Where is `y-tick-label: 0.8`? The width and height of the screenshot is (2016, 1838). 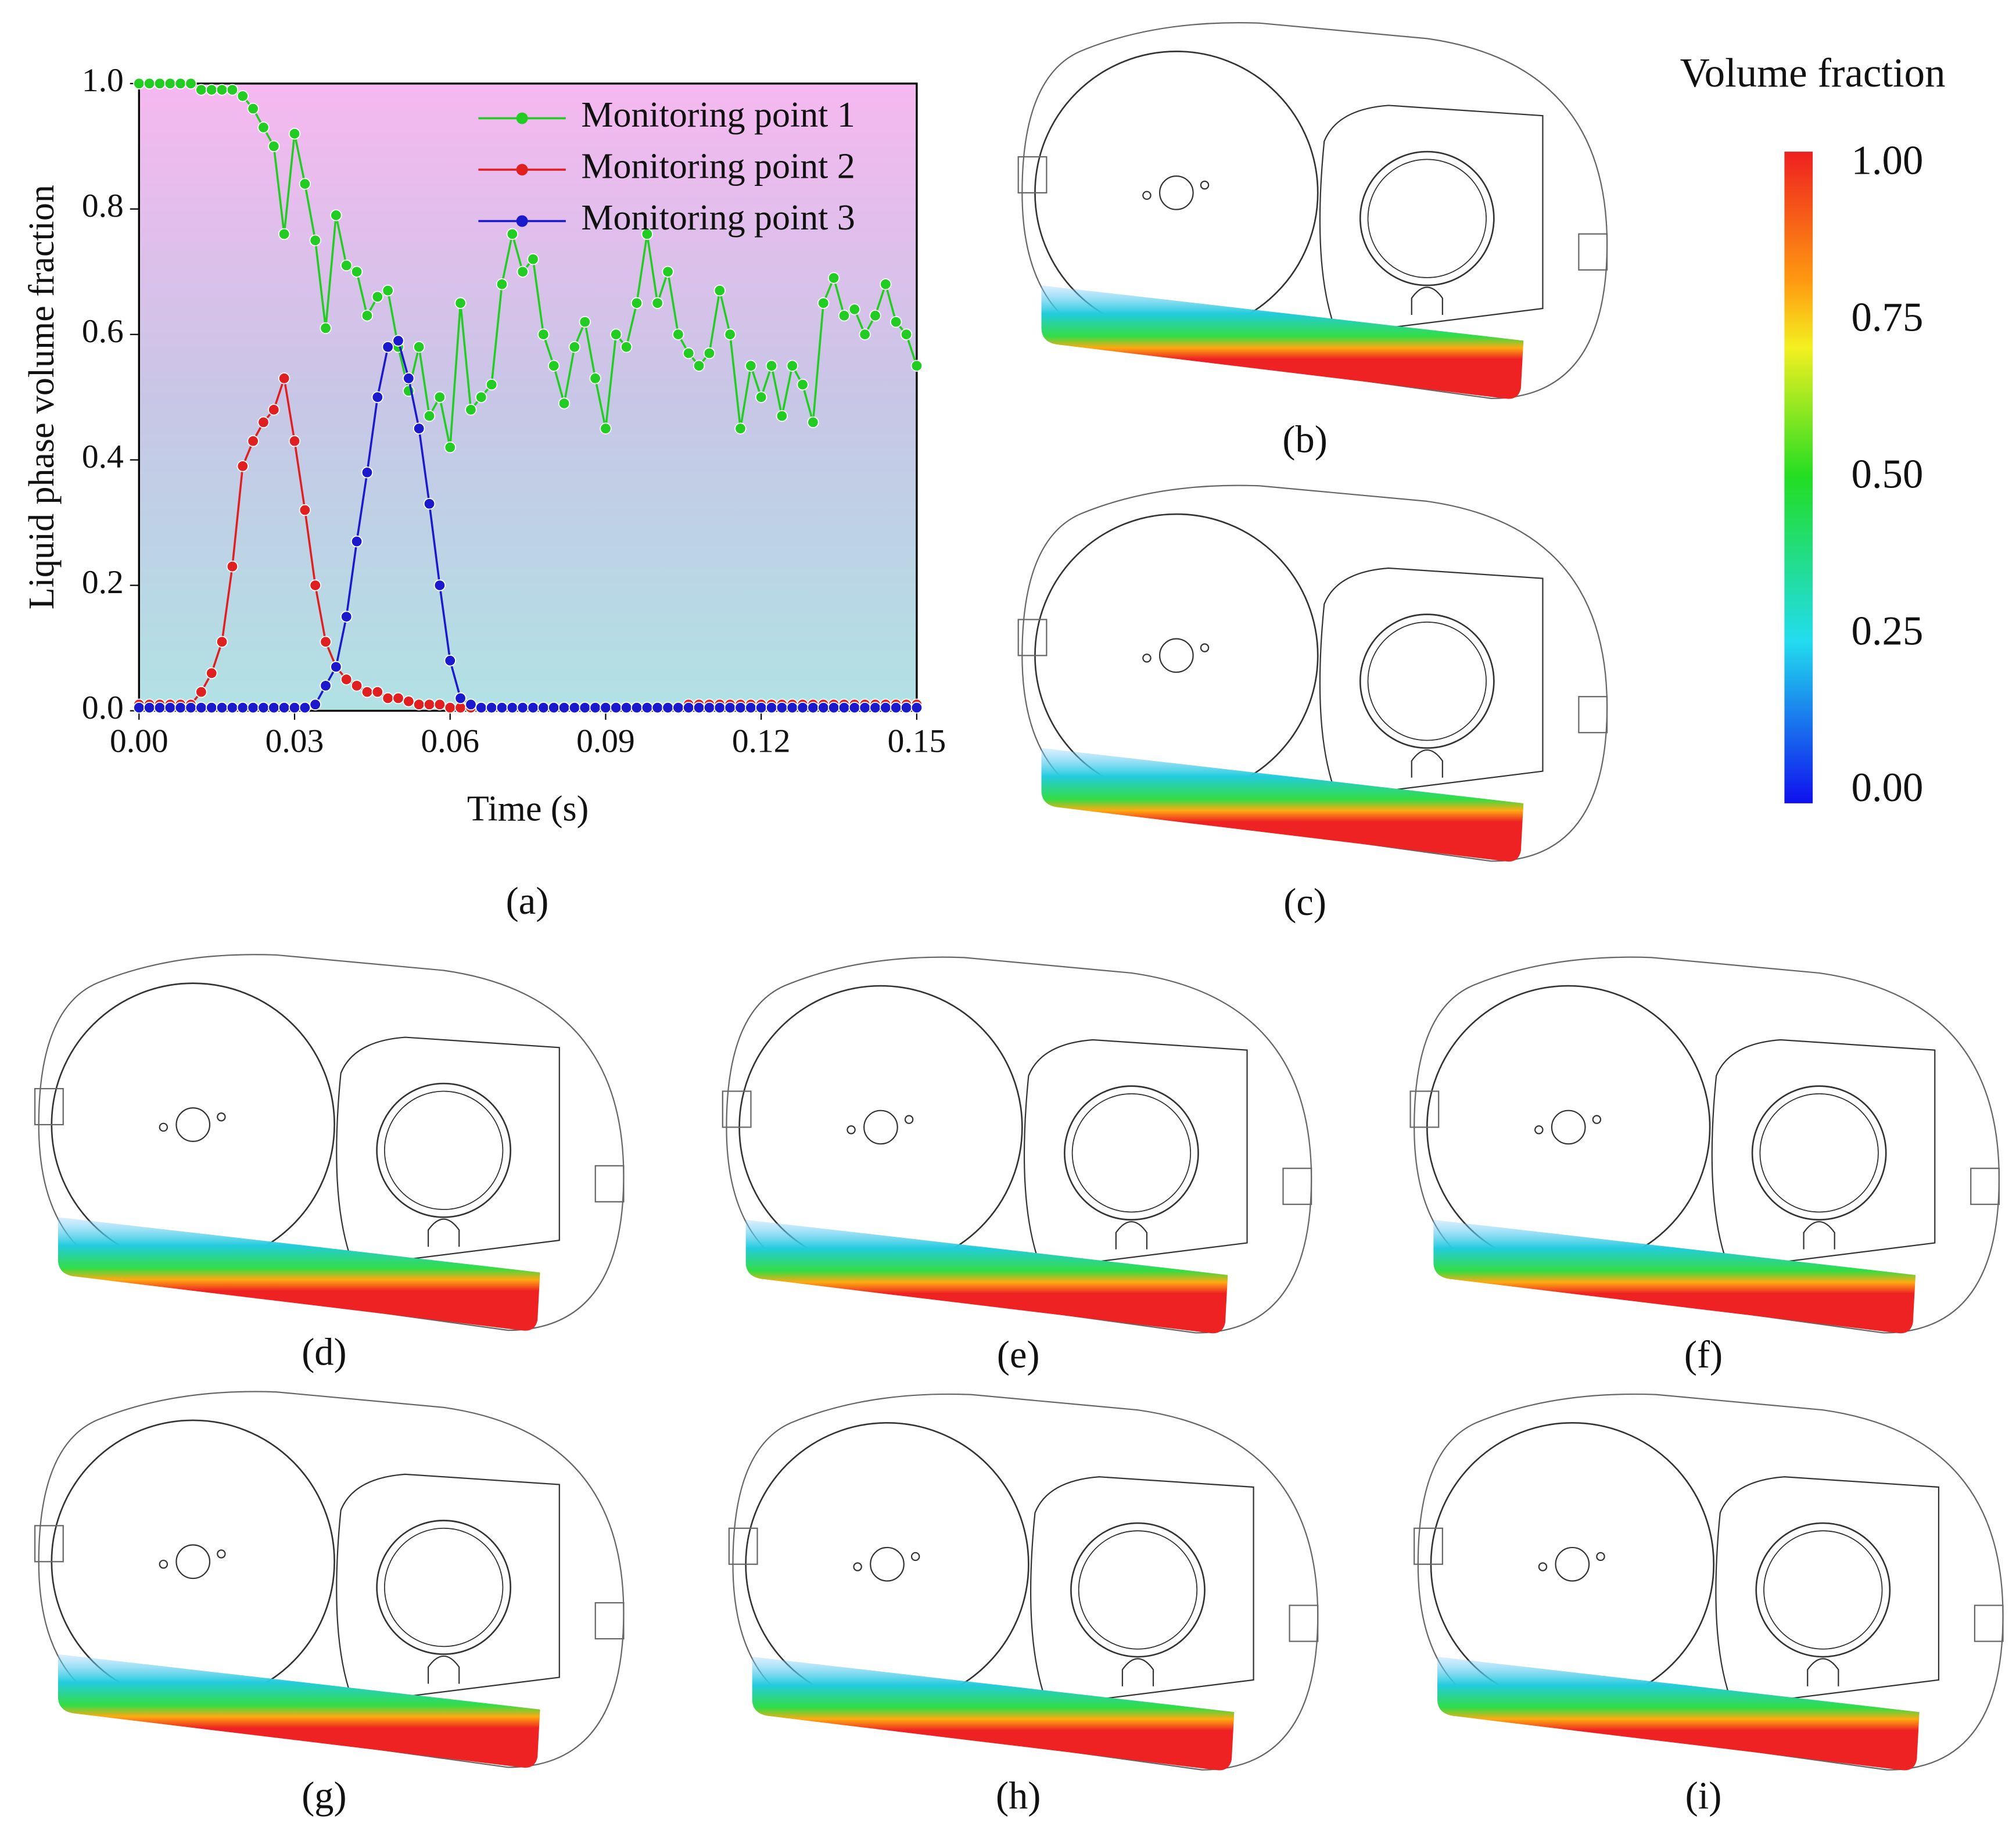
y-tick-label: 0.8 is located at coordinates (103, 206).